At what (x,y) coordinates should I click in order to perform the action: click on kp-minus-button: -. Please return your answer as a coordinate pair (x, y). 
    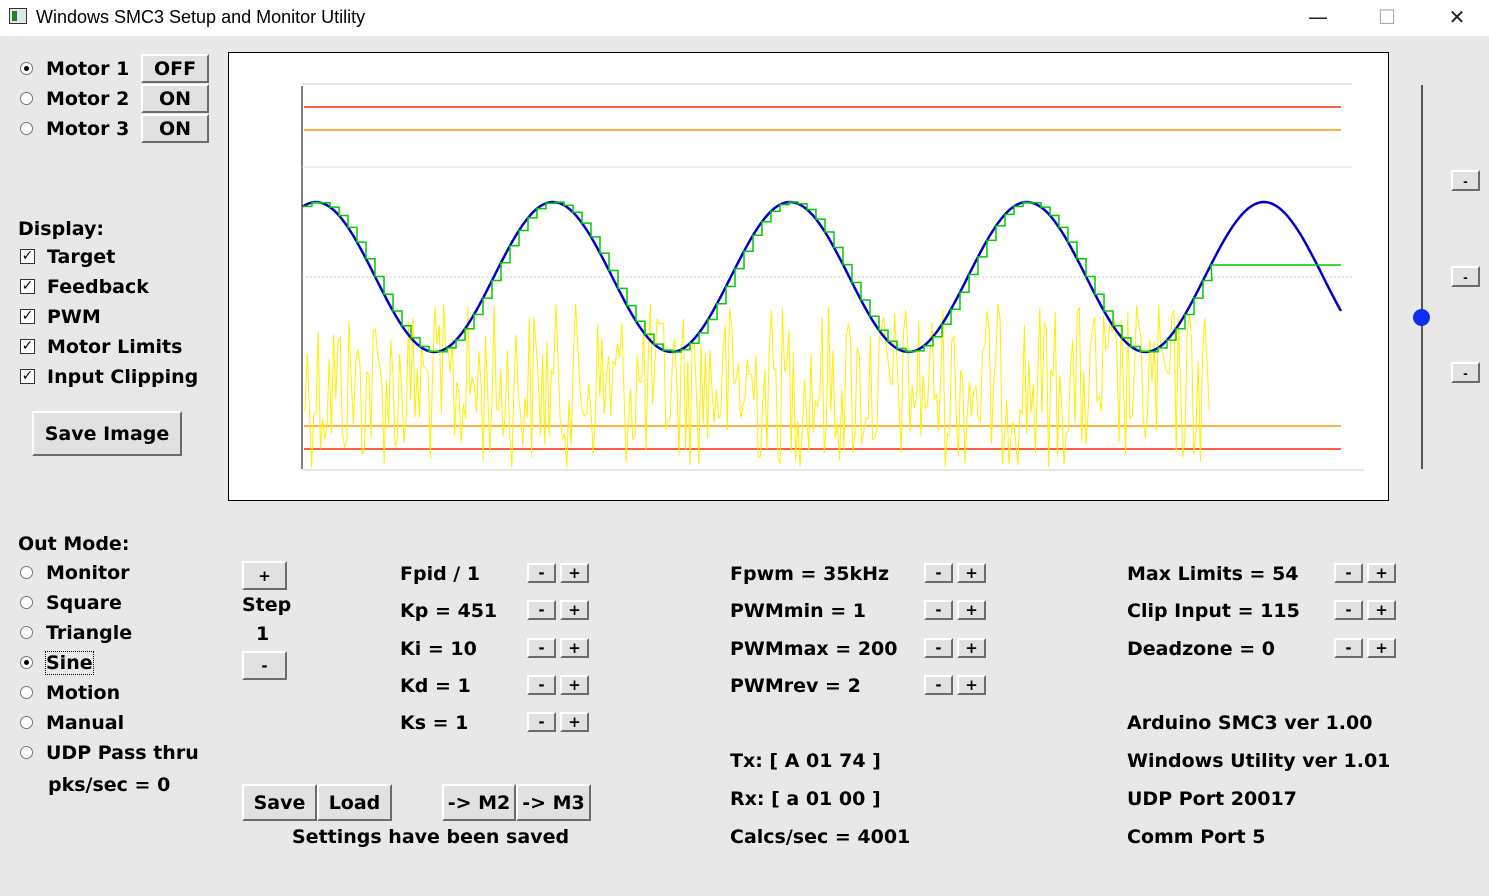
    Looking at the image, I should click on (541, 610).